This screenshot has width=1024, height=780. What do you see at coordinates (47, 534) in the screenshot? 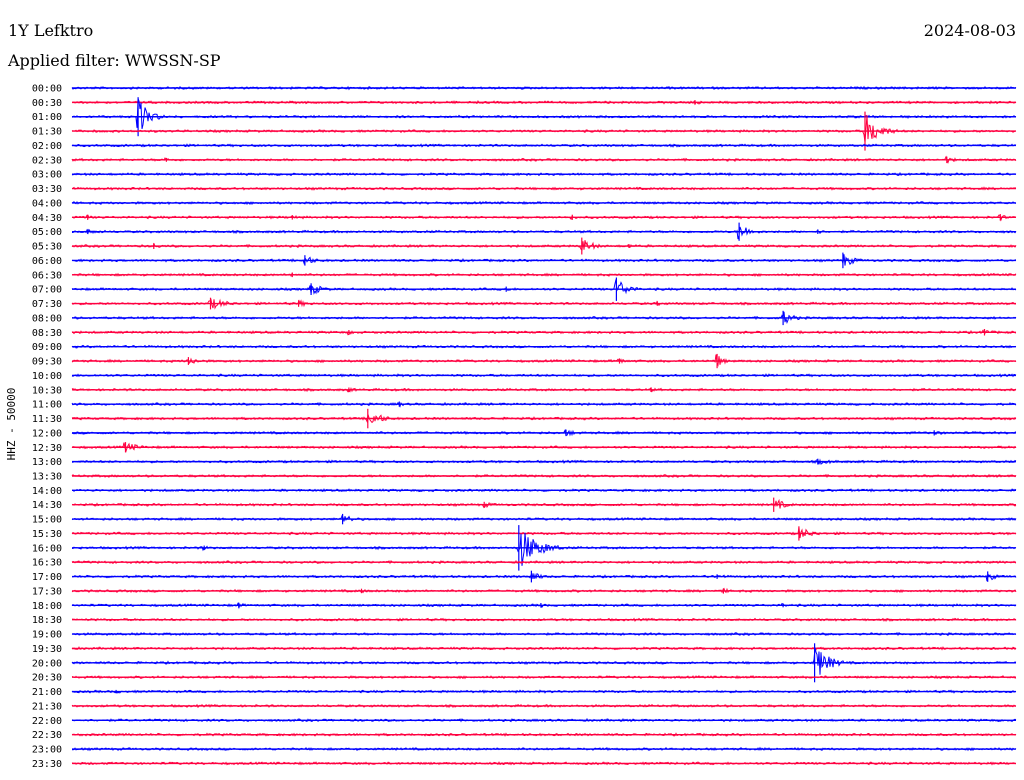
I see `tick-label: 15:30` at bounding box center [47, 534].